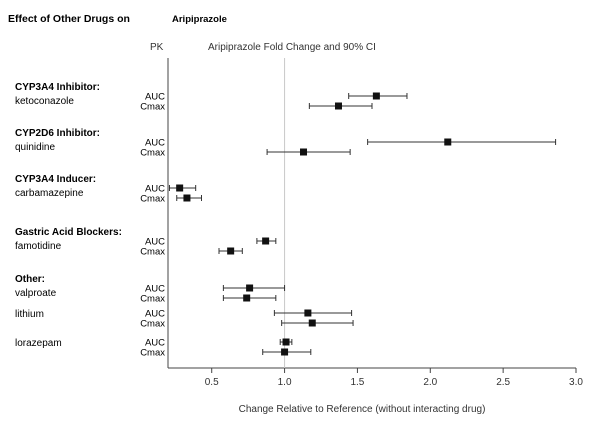 This screenshot has height=421, width=589. What do you see at coordinates (292, 47) in the screenshot?
I see `ci-header: Aripiprazole Fold Change and 90% CI` at bounding box center [292, 47].